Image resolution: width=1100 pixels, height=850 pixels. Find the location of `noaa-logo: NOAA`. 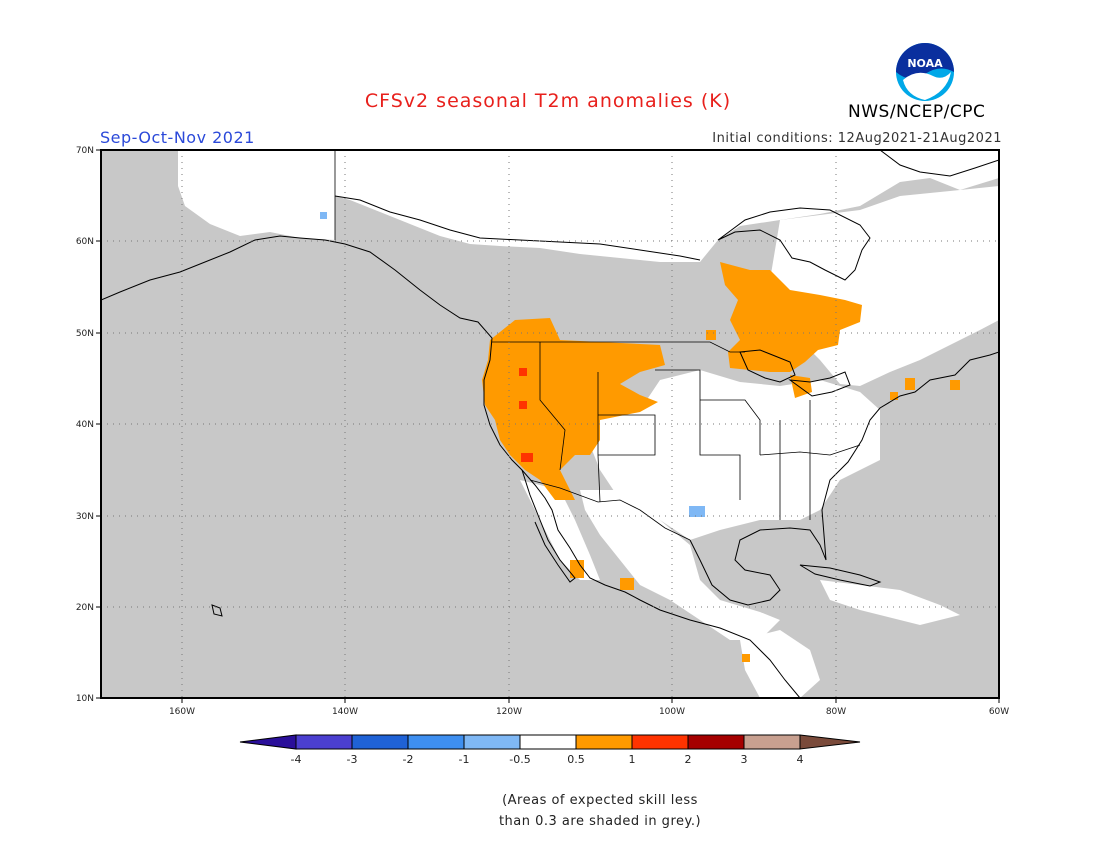

noaa-logo: NOAA is located at coordinates (925, 72).